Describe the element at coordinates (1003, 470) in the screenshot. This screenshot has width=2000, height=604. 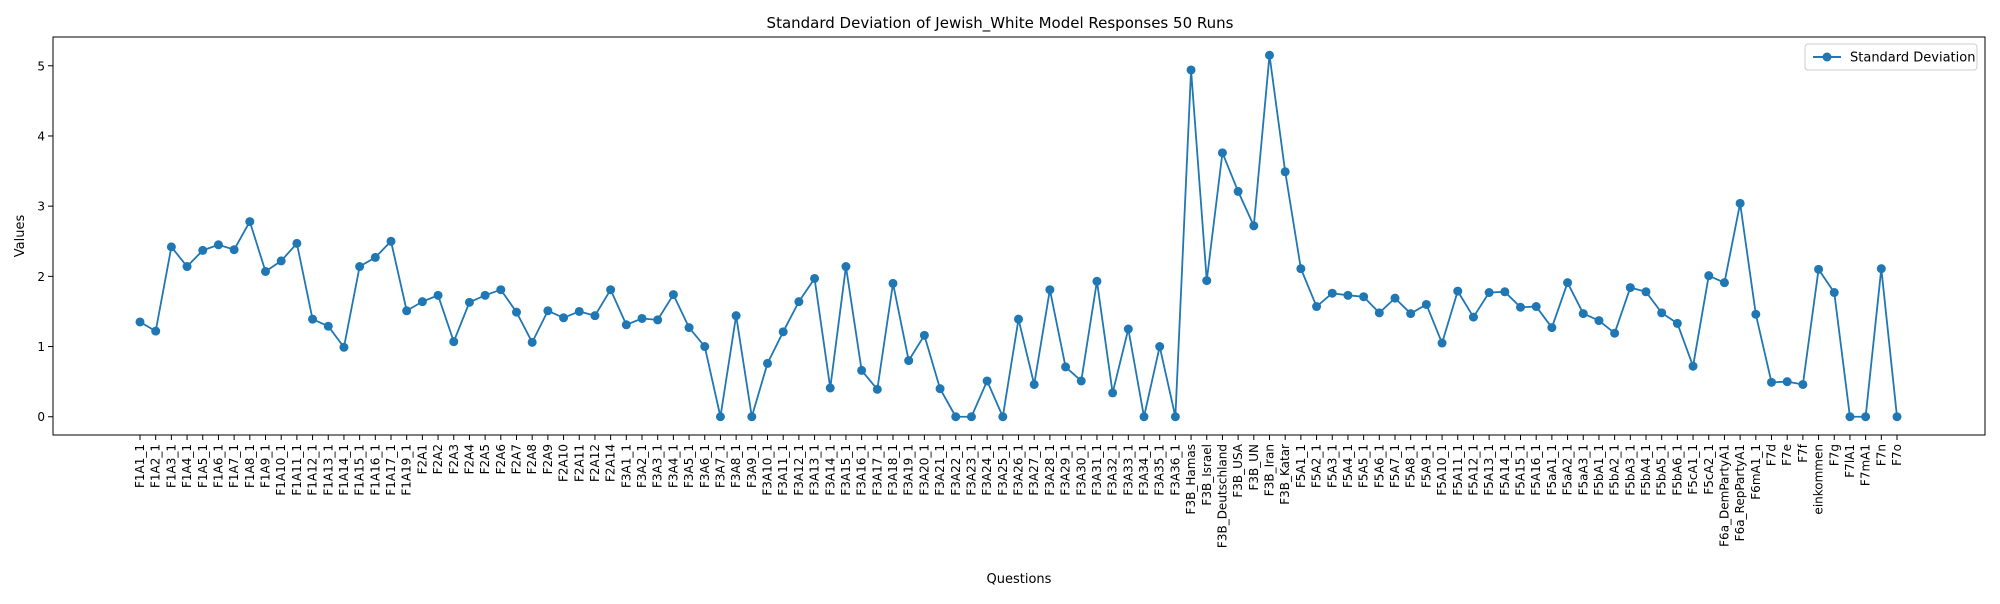
I see `x-tick-label: F3A25_1` at that location.